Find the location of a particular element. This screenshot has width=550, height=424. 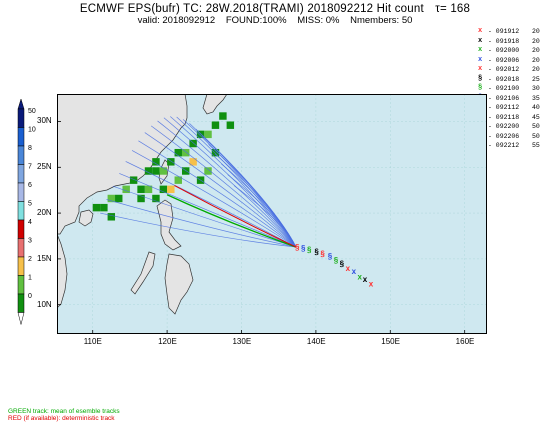

lat-tick-label: 10N is located at coordinates (44, 304).